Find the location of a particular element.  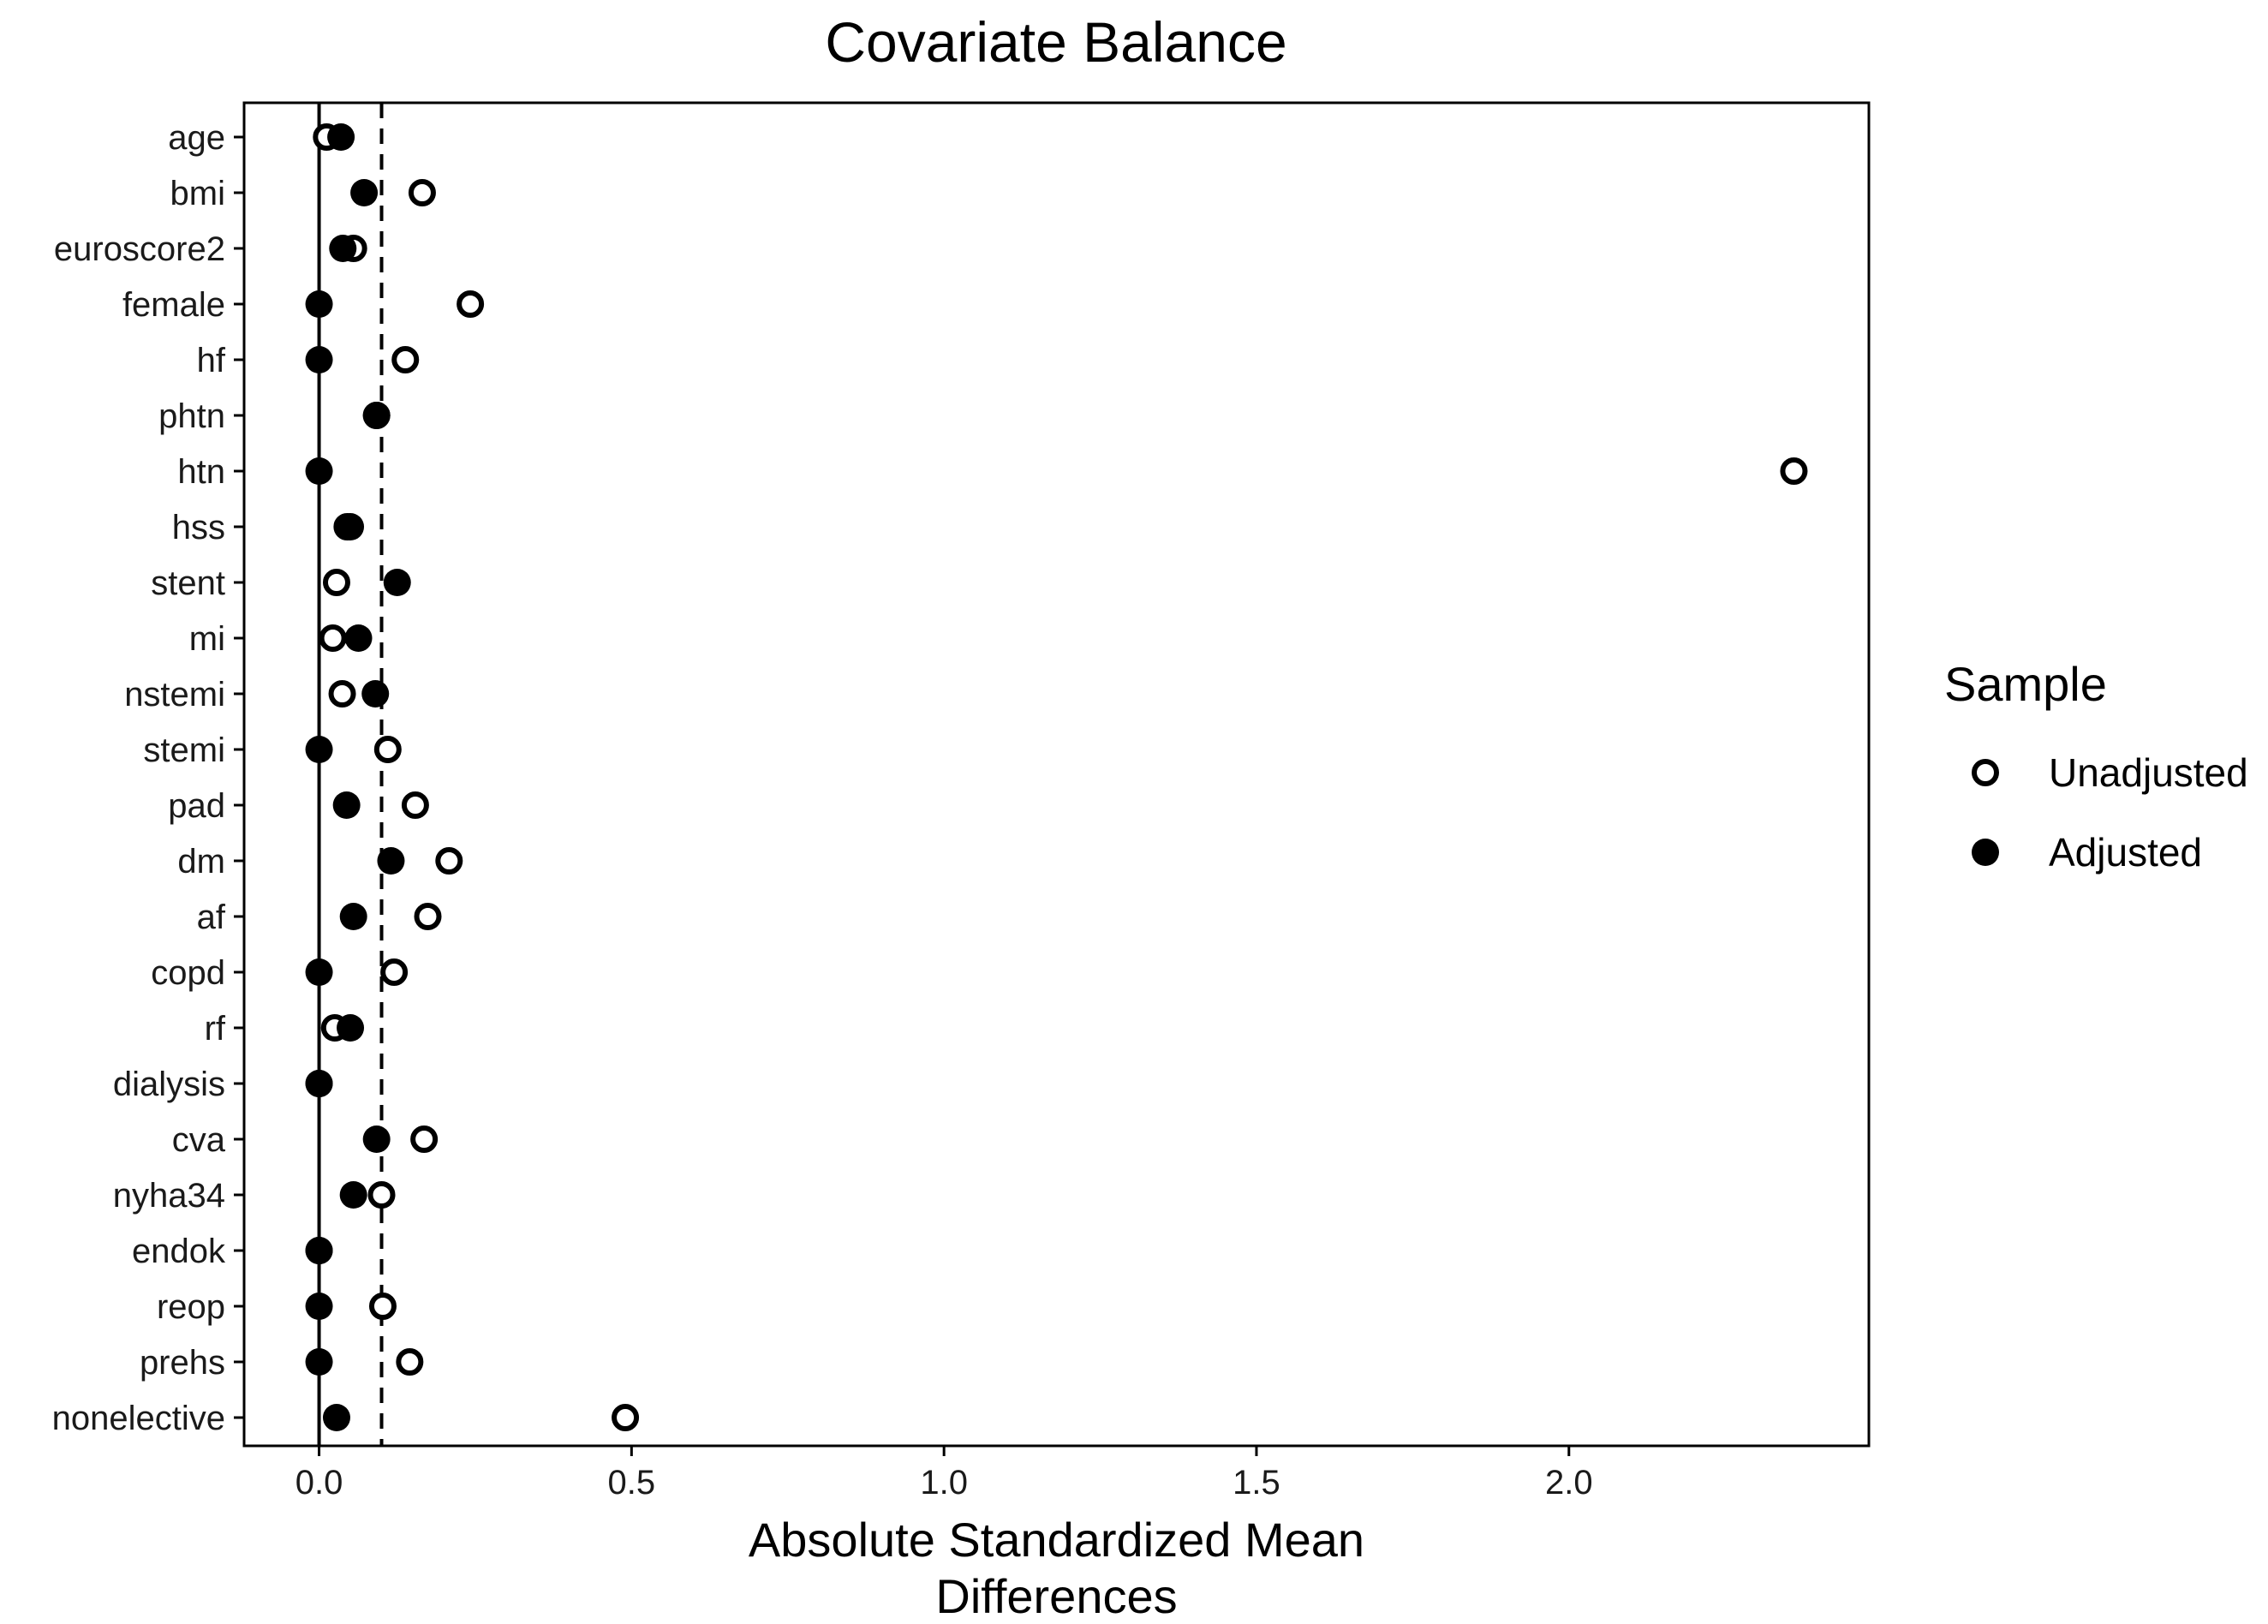

adjusted-point-copd is located at coordinates (319, 972).